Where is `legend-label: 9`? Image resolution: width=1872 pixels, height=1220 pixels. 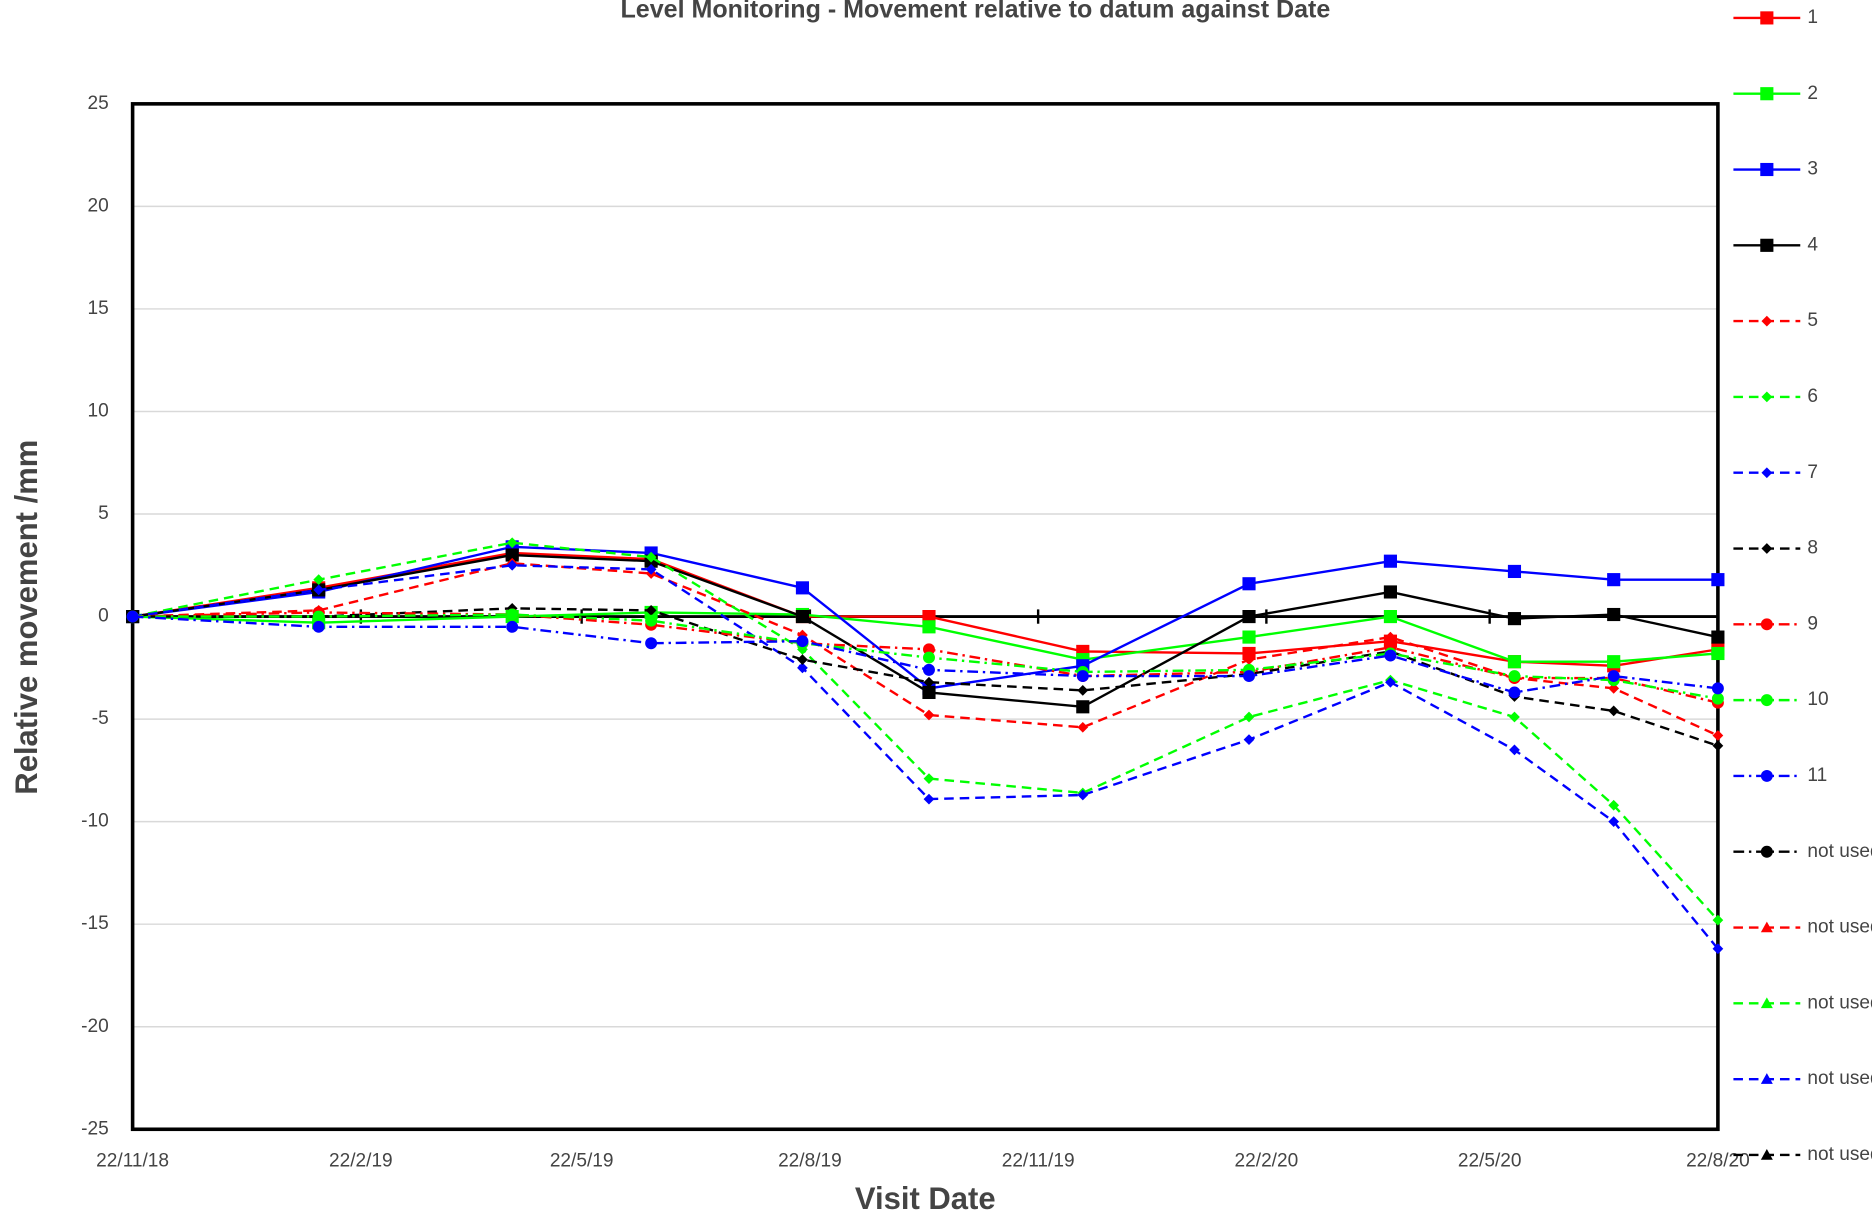
legend-label: 9 is located at coordinates (1812, 623).